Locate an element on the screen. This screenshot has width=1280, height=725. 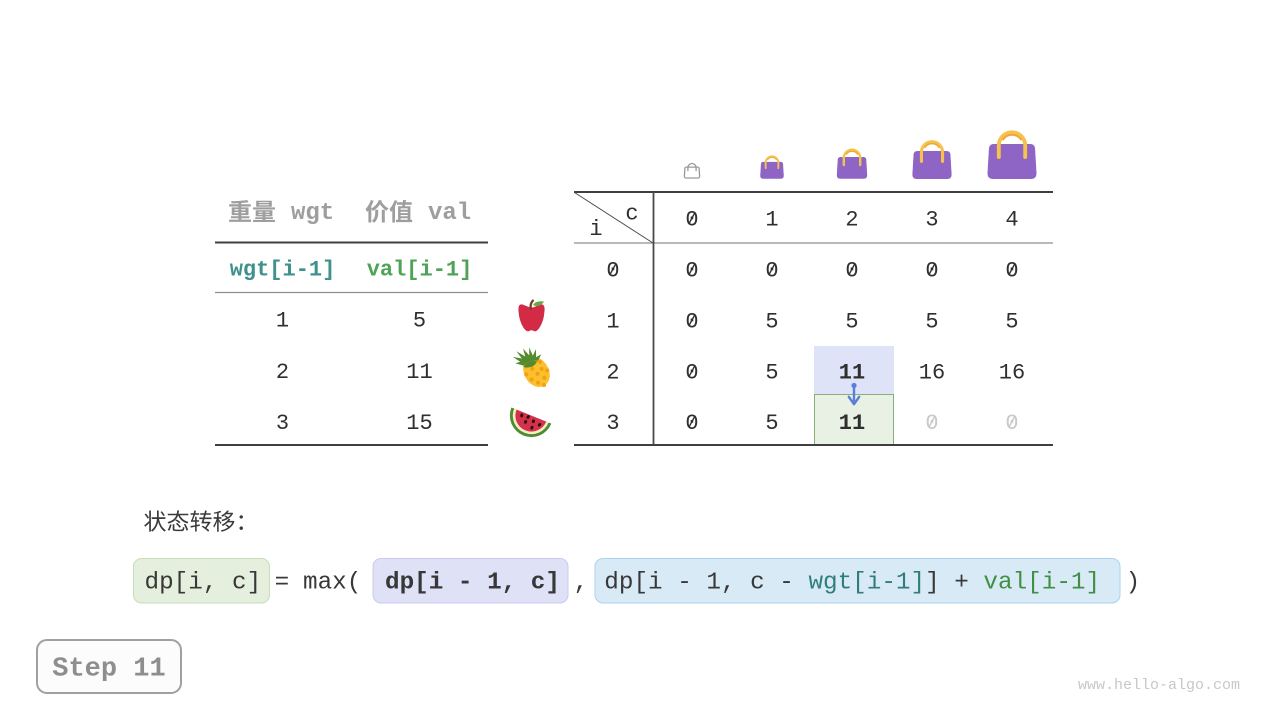
svg-text: wgt is located at coordinates (312, 213).